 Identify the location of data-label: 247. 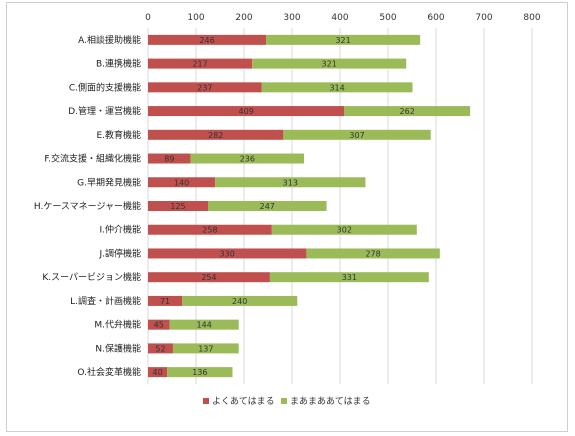
(267, 206).